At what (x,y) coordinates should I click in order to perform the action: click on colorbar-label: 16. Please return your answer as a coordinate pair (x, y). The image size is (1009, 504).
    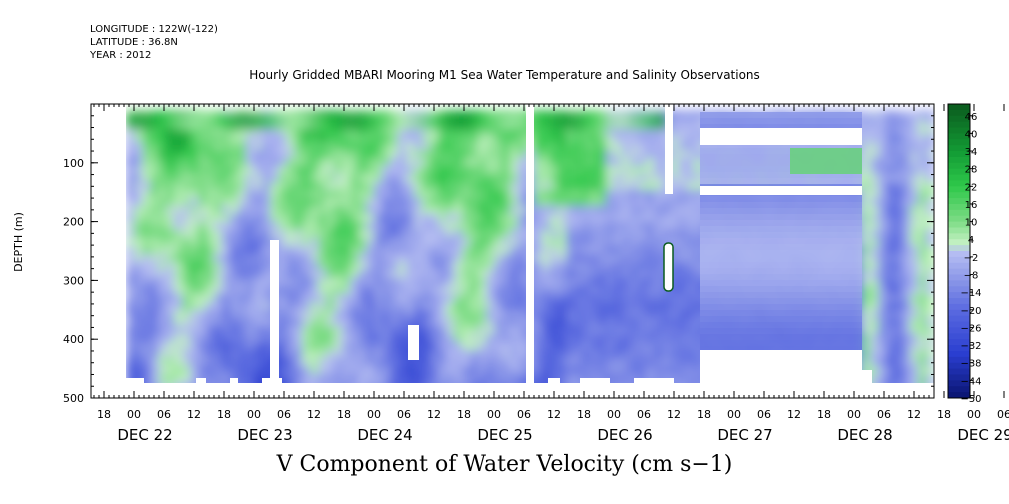
    Looking at the image, I should click on (971, 205).